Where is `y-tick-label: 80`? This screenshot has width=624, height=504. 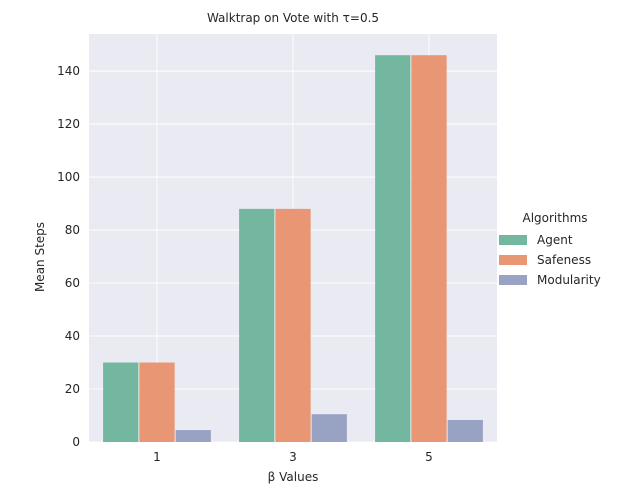 y-tick-label: 80 is located at coordinates (72, 230).